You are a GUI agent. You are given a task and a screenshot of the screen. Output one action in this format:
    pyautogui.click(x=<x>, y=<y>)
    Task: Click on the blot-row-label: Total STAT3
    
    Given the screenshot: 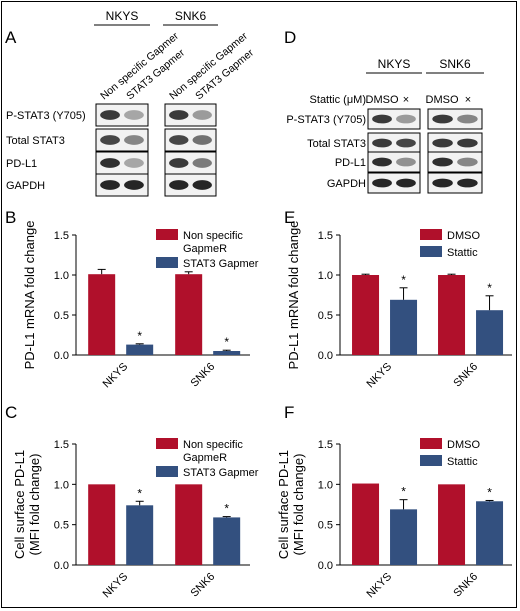 What is the action you would take?
    pyautogui.click(x=35, y=141)
    